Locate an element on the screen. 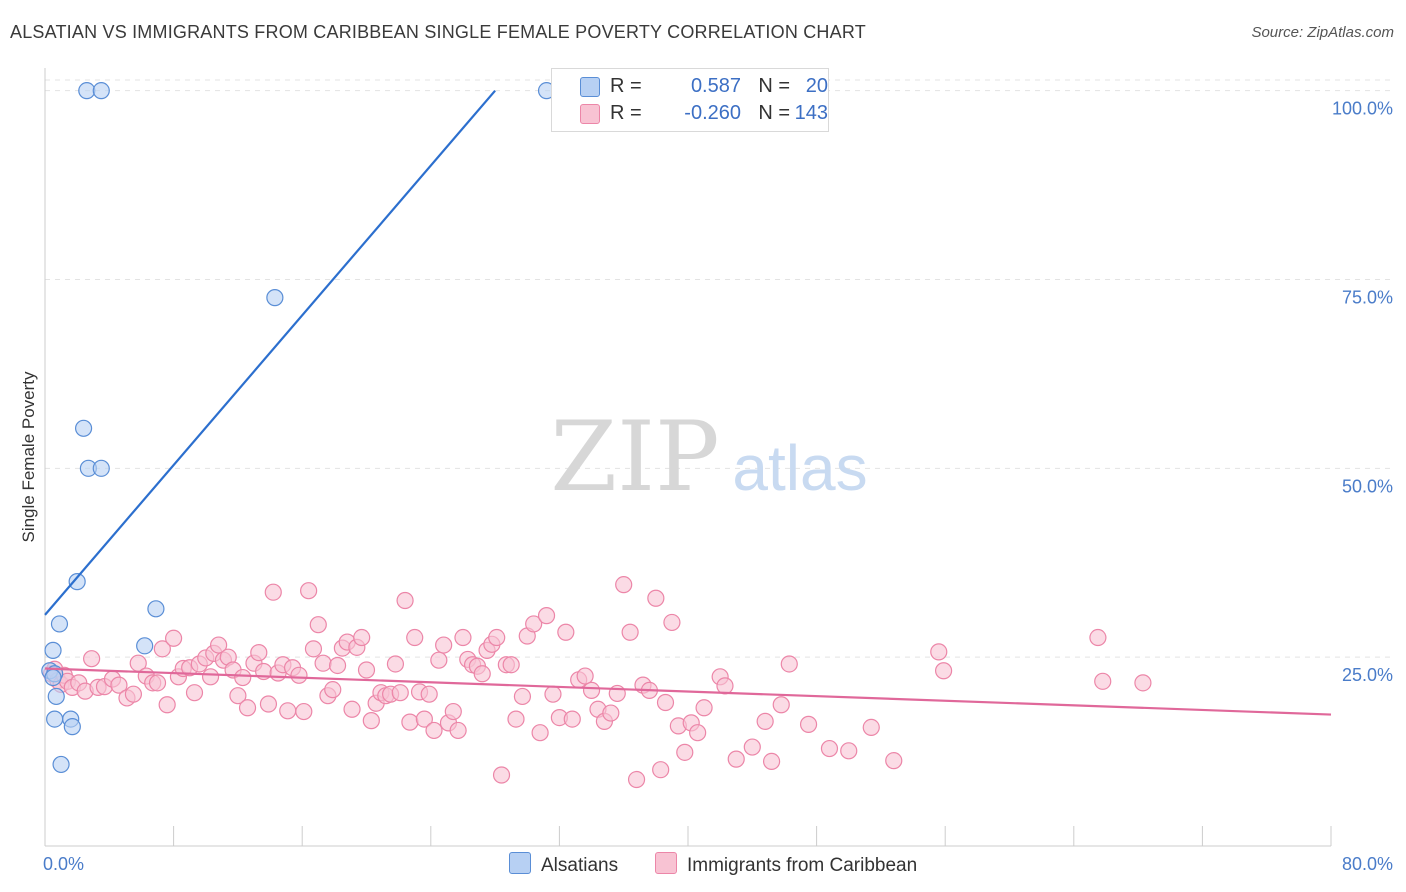 This screenshot has width=1406, height=892. y-tick-label: 25.0% is located at coordinates (1367, 675).